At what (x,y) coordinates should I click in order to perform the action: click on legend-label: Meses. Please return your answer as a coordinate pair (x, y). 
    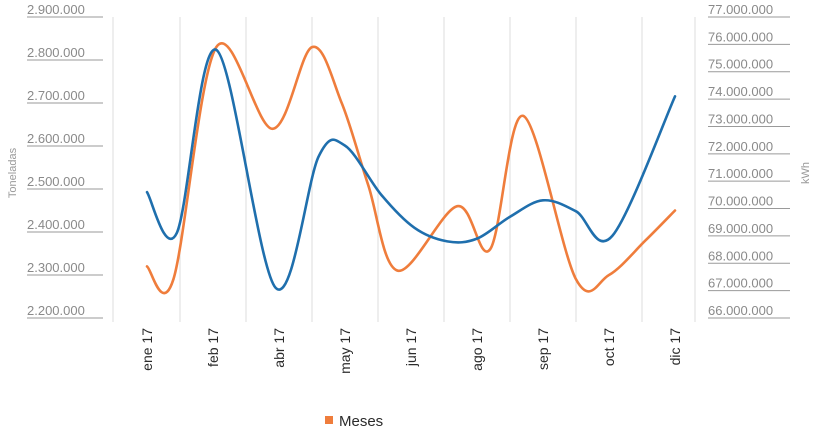
    Looking at the image, I should click on (361, 420).